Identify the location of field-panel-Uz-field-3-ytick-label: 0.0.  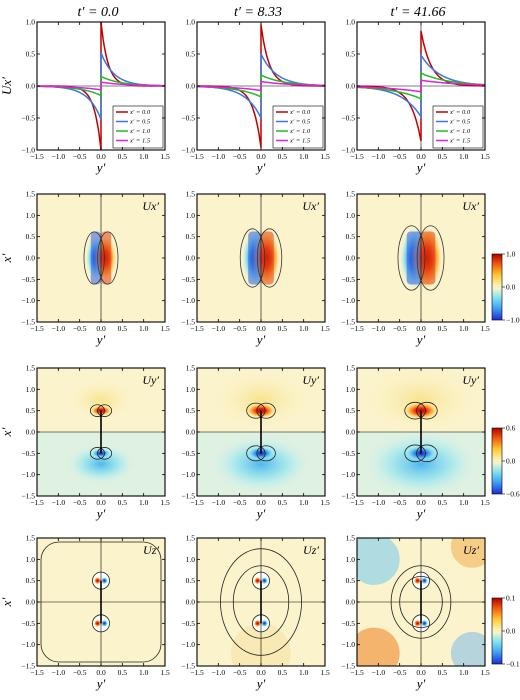
(351, 602).